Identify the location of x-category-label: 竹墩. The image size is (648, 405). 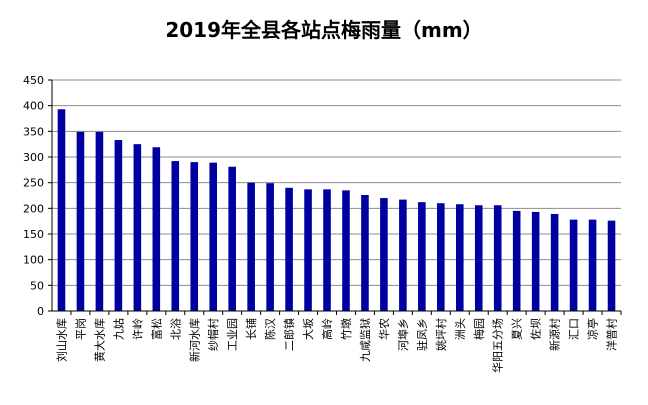
(346, 329).